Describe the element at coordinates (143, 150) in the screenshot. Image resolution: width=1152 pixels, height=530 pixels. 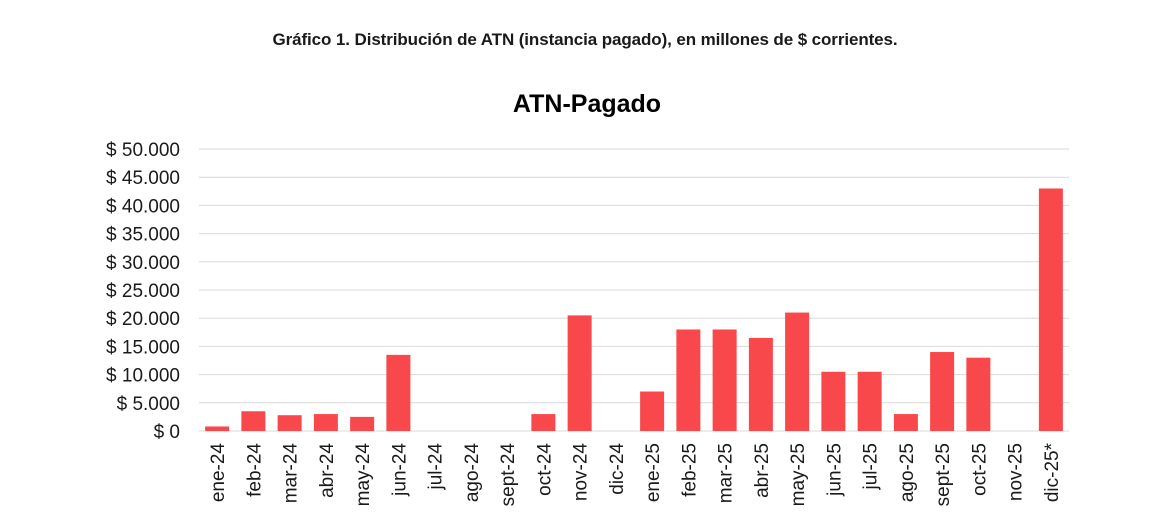
I see `y-tick-label: $ 50.000` at that location.